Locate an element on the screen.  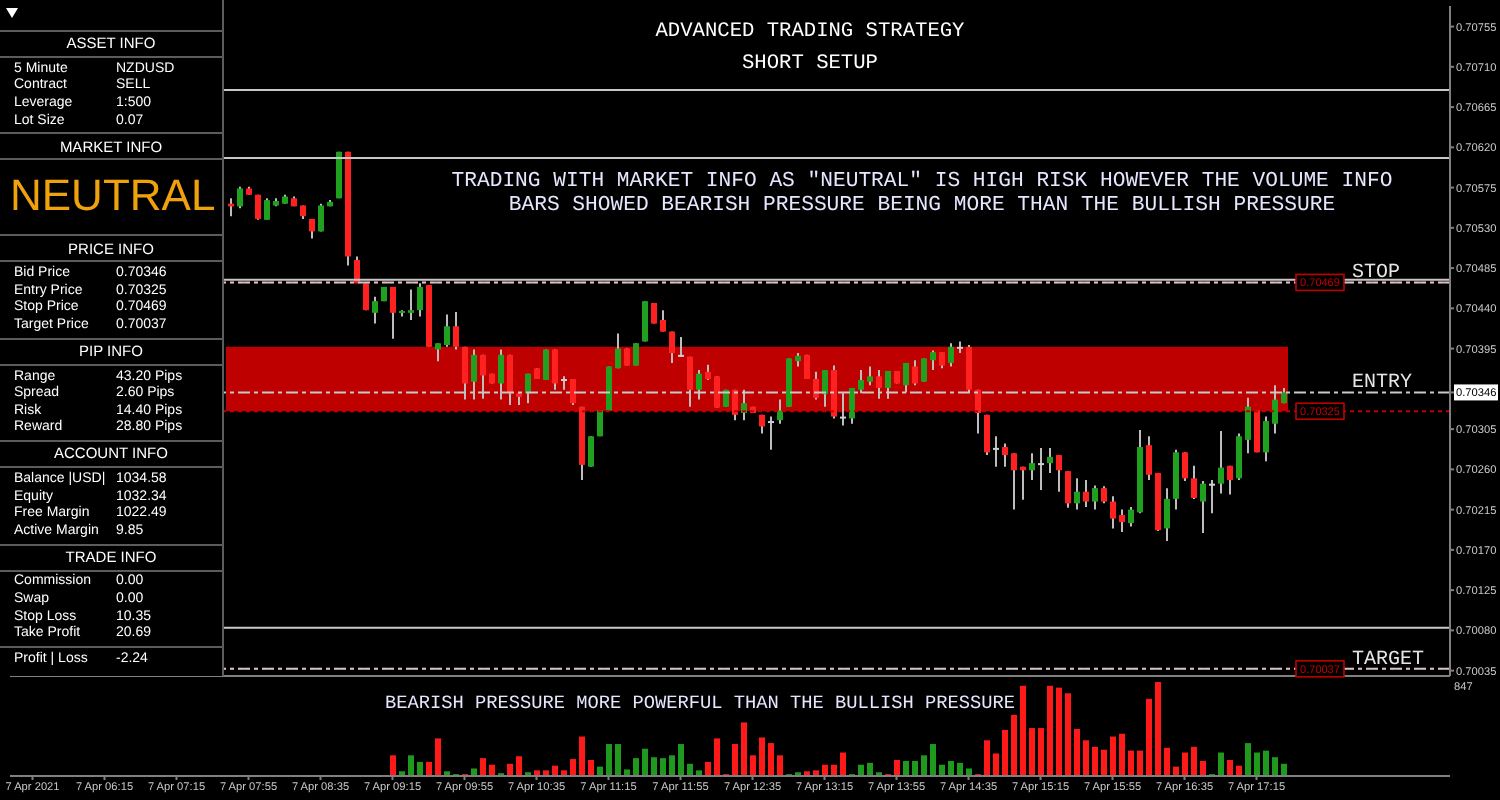
ref-line-label: ENTRY is located at coordinates (1382, 384).